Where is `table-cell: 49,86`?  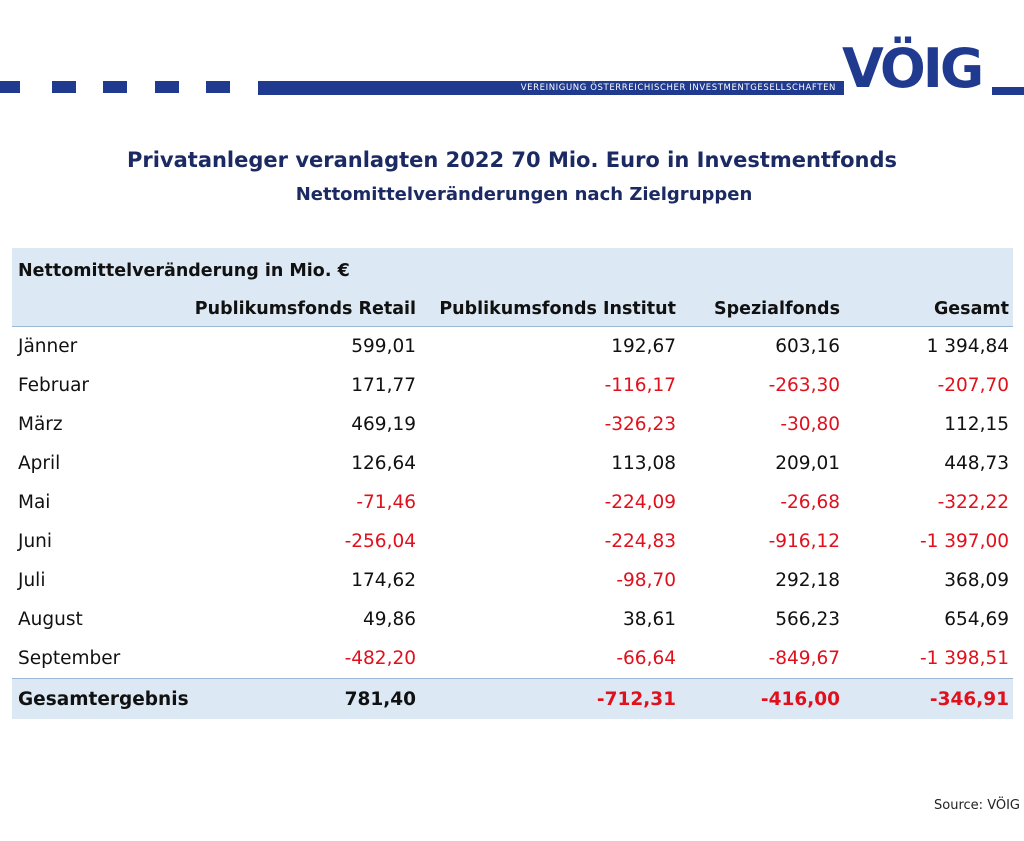
table-cell: 49,86 is located at coordinates (389, 619).